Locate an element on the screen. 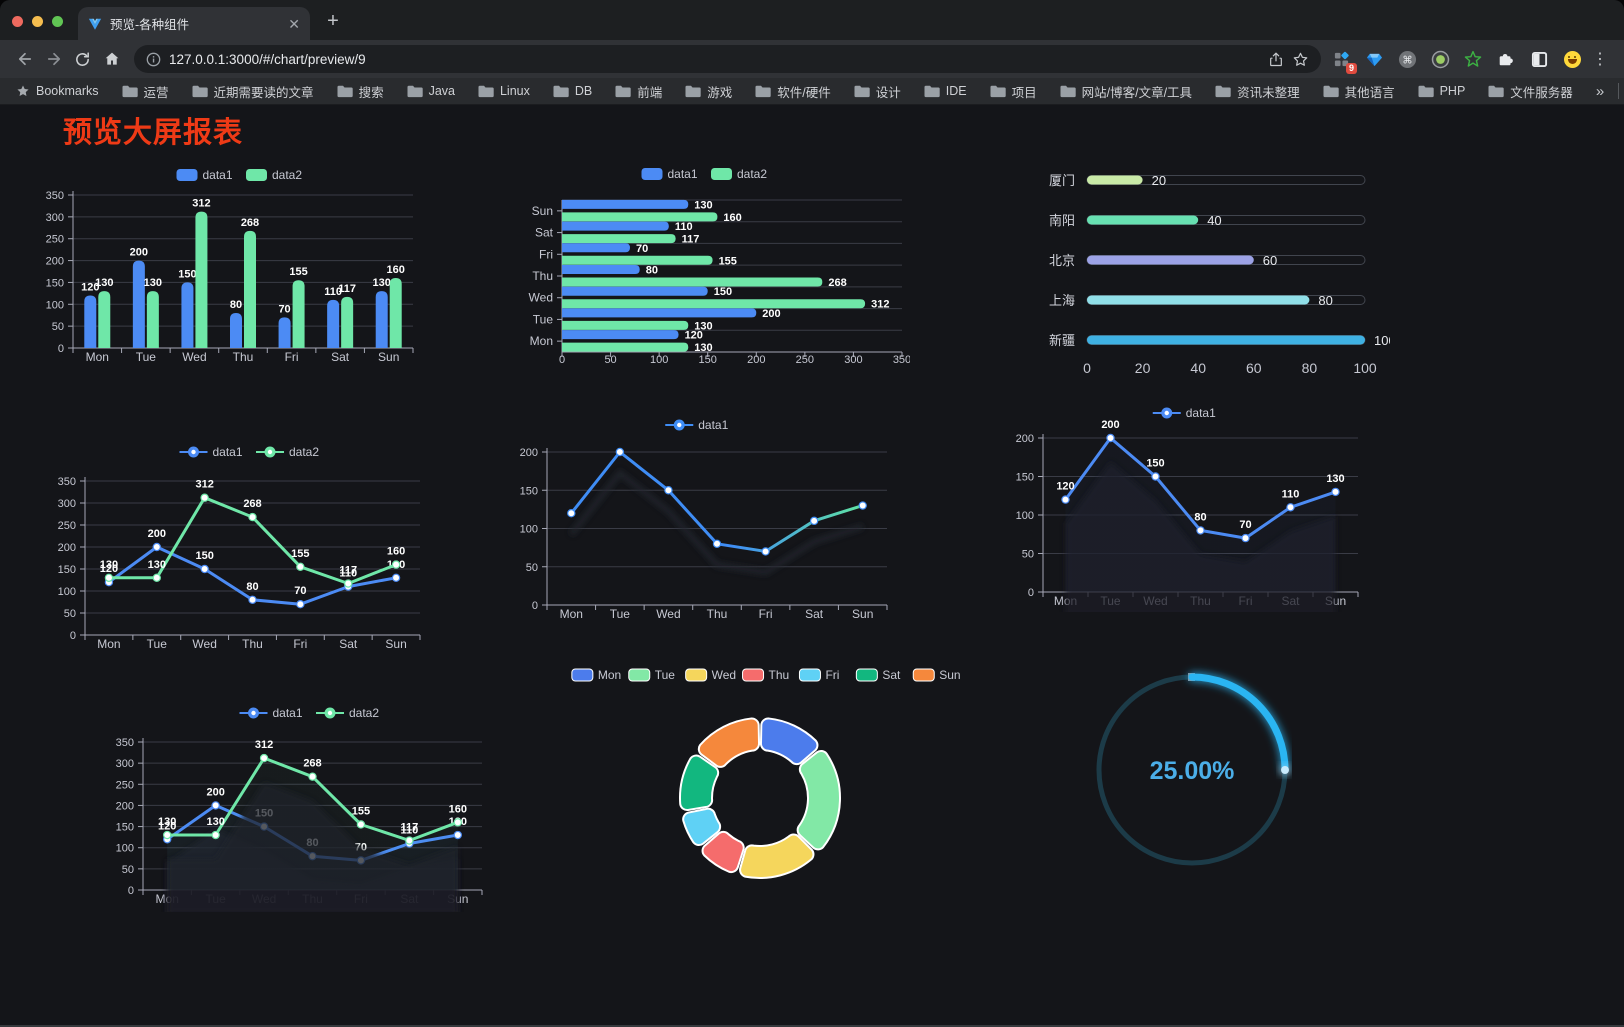 This screenshot has width=1624, height=1027. tab-close-icon: ✕ is located at coordinates (294, 23).